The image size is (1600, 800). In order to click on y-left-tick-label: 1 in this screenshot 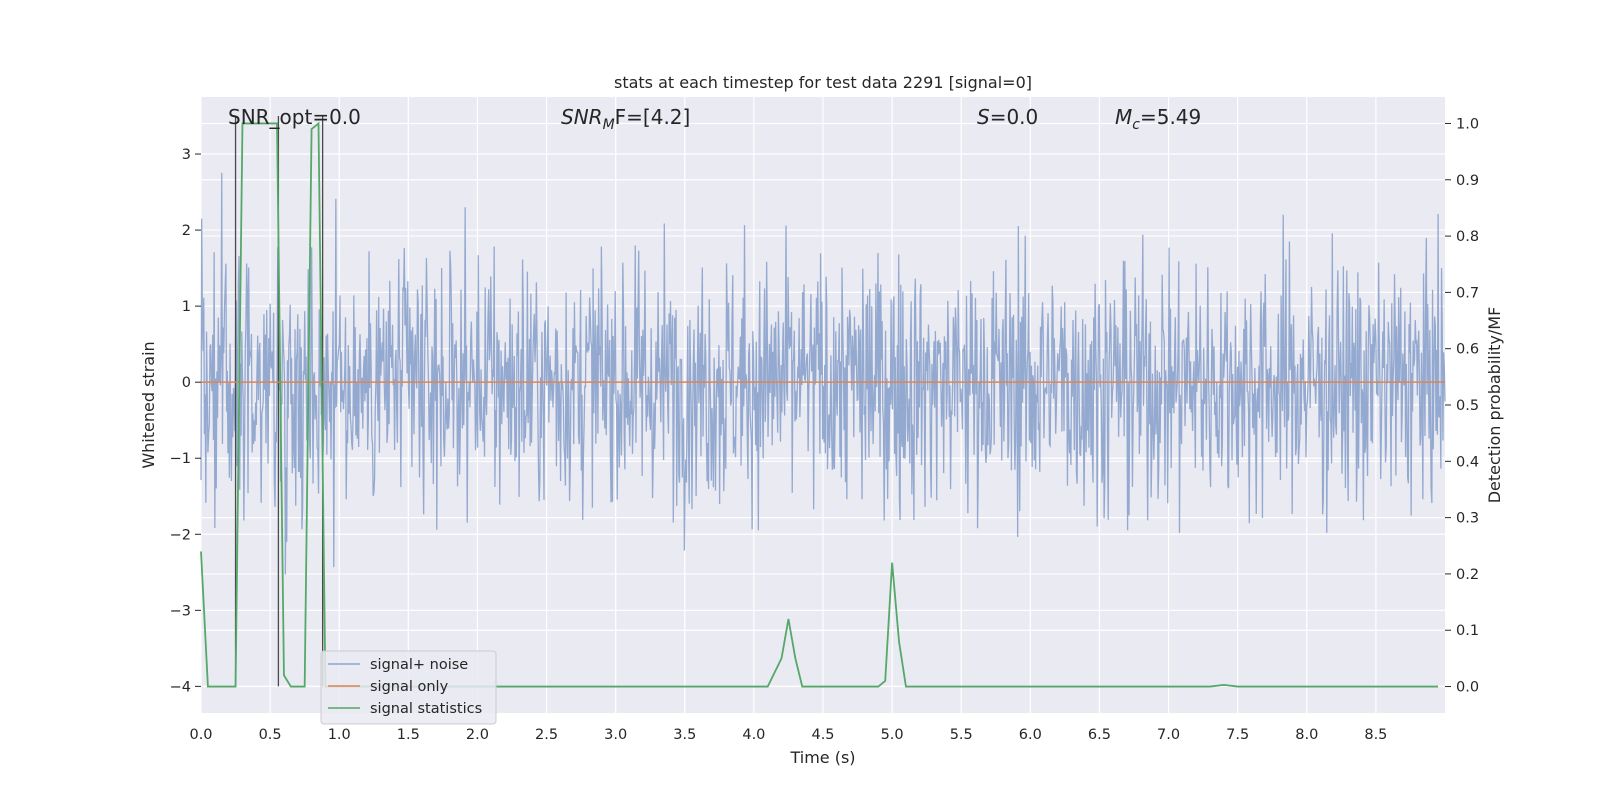, I will do `click(186, 307)`.